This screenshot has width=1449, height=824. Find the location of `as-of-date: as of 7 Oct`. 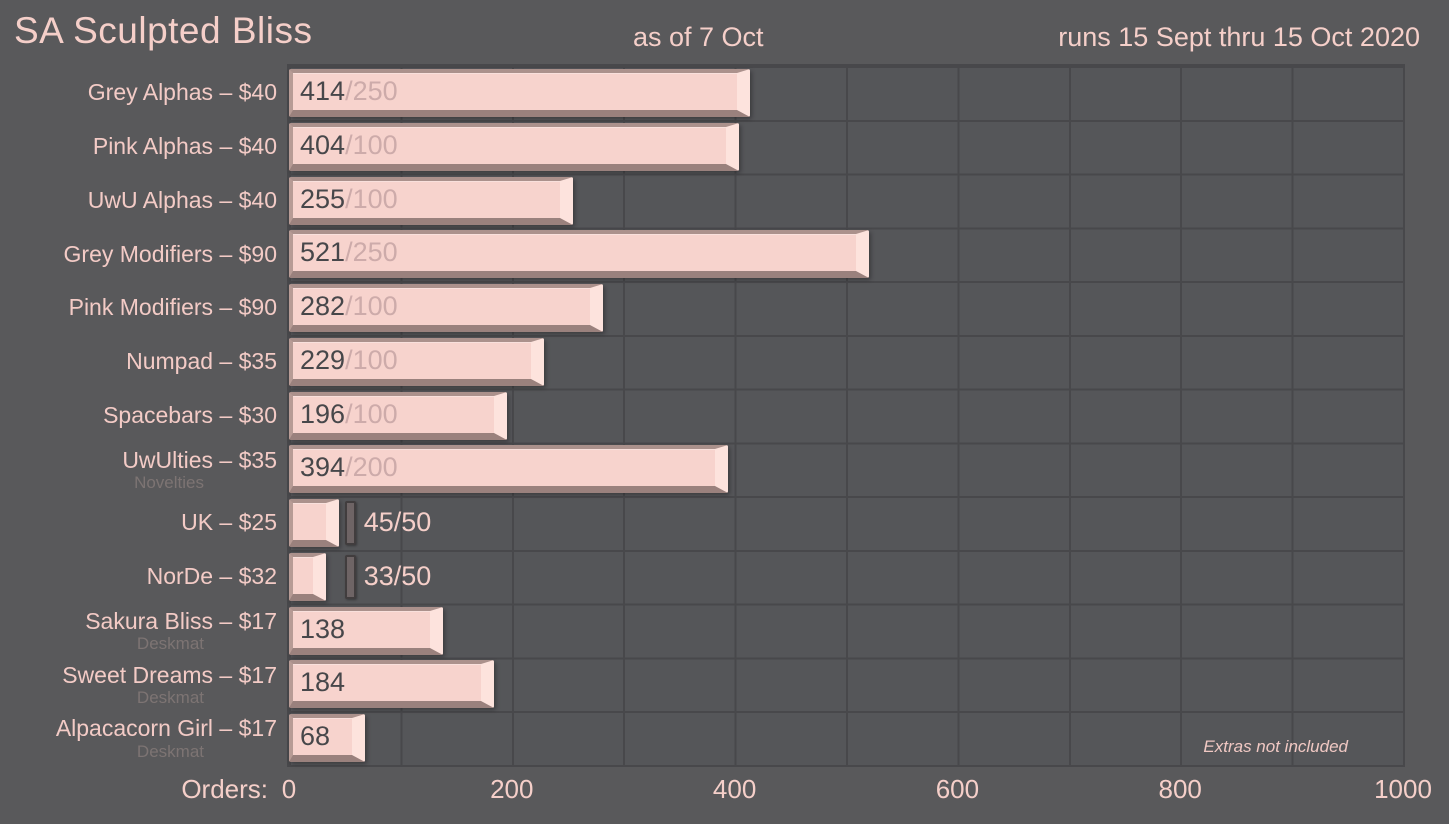

as-of-date: as of 7 Oct is located at coordinates (698, 37).